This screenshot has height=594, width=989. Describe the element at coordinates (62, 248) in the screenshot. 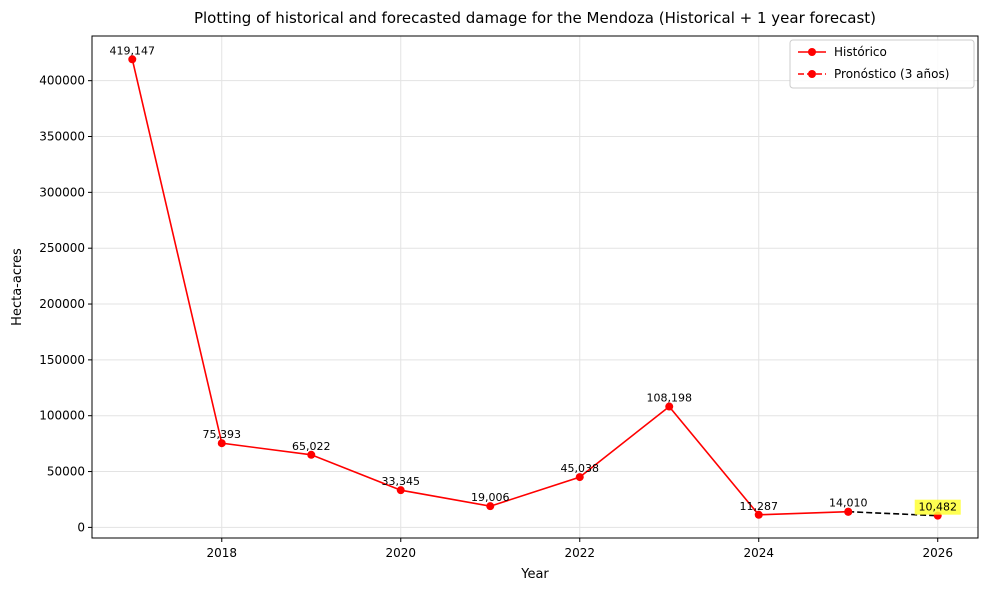

I see `y-tick-label: 250000` at that location.